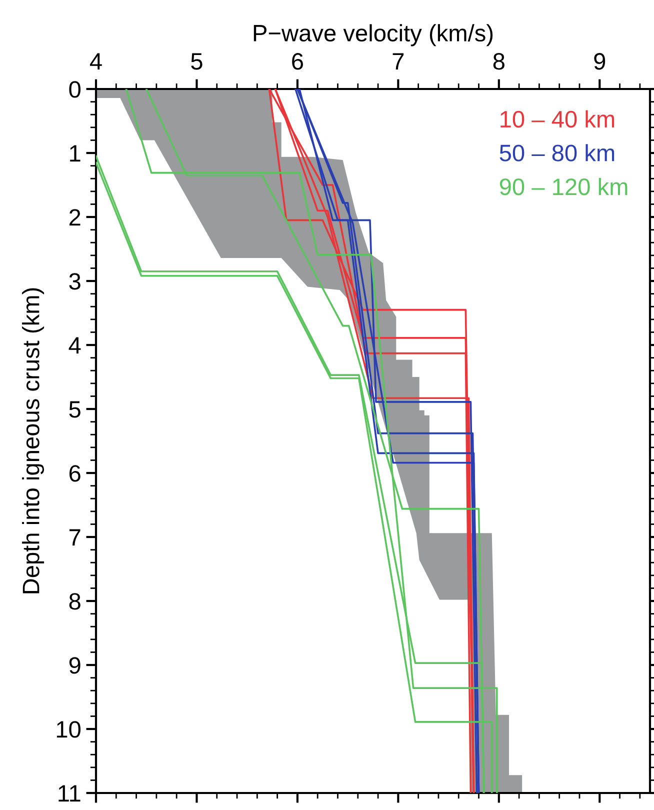  Describe the element at coordinates (398, 61) in the screenshot. I see `x-tick-label: 7` at that location.